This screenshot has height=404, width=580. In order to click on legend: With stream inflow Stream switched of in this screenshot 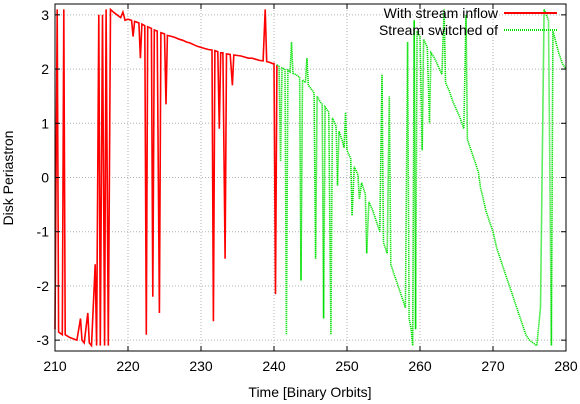, I will do `click(468, 21)`.